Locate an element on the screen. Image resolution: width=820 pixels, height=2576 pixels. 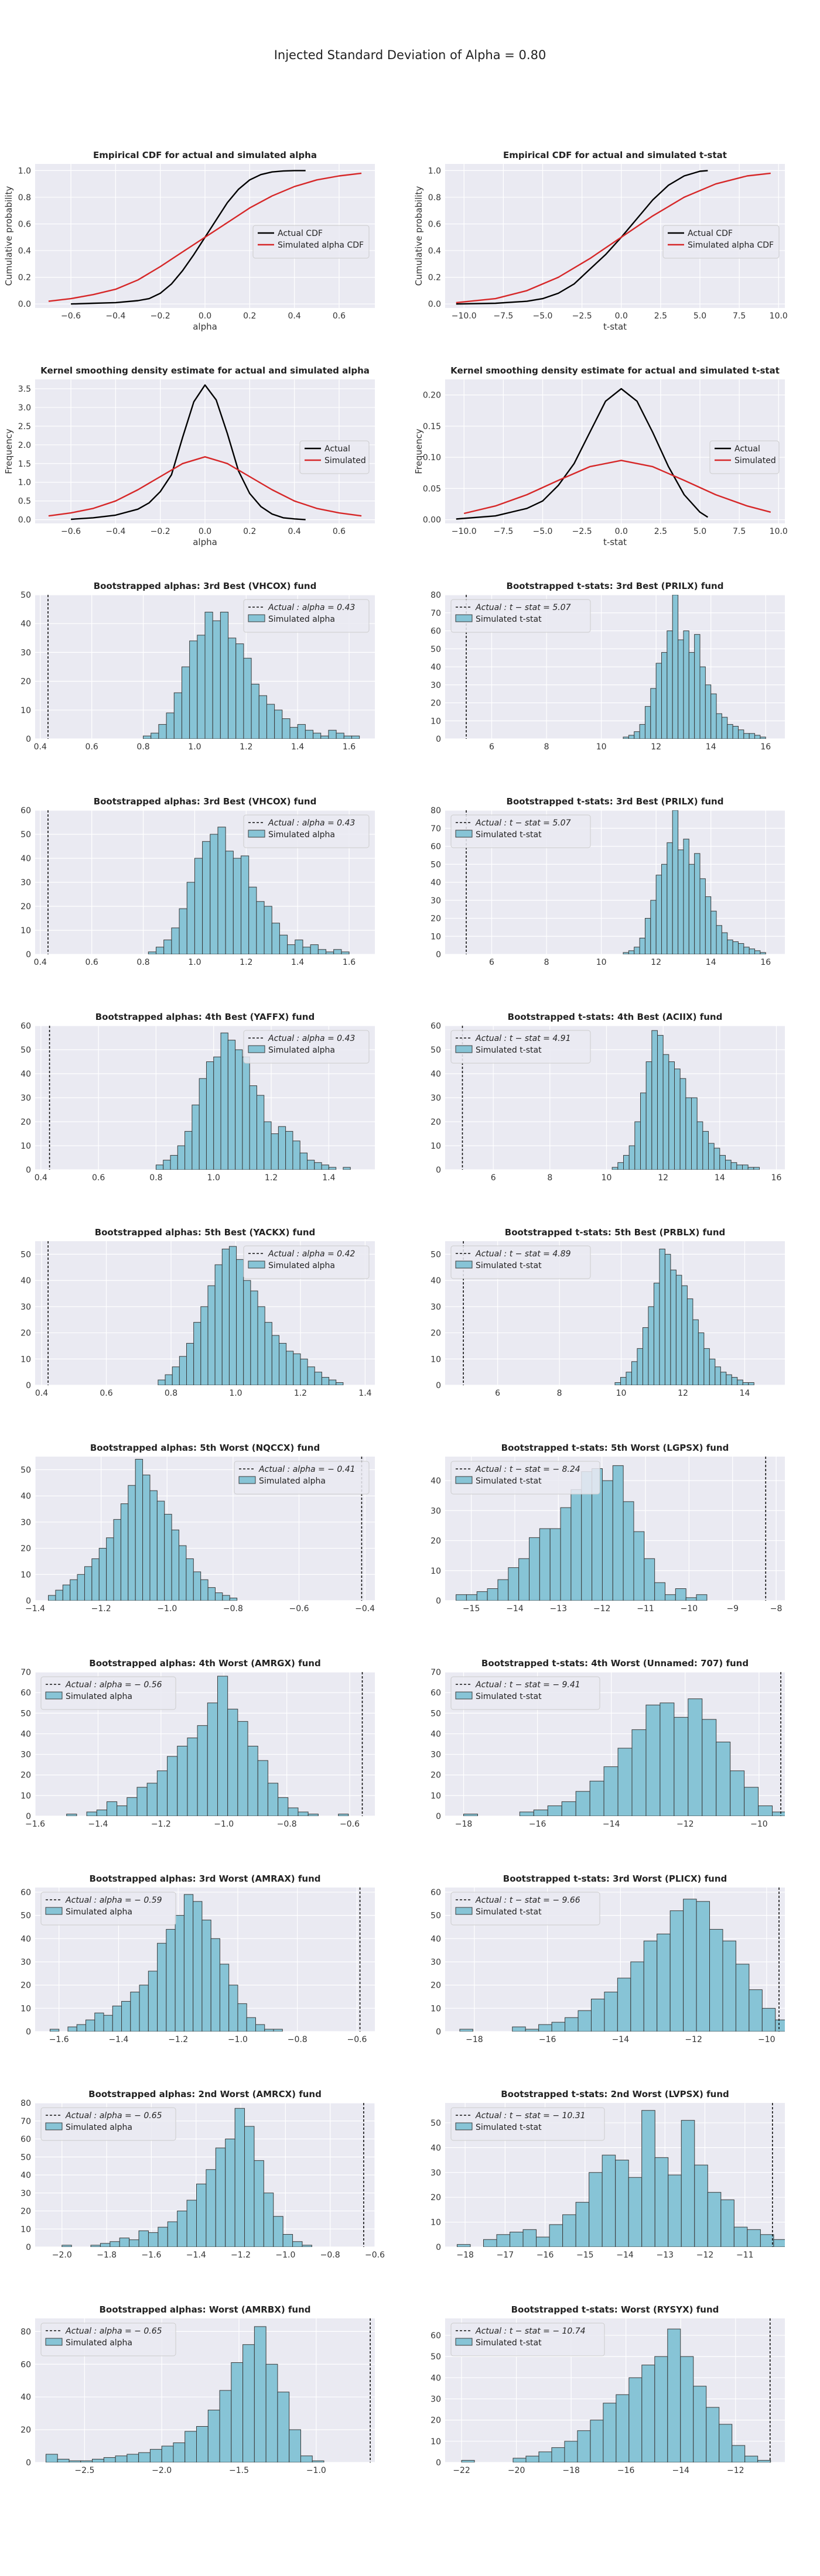
x-tick-label: −1.2 is located at coordinates (161, 1824).